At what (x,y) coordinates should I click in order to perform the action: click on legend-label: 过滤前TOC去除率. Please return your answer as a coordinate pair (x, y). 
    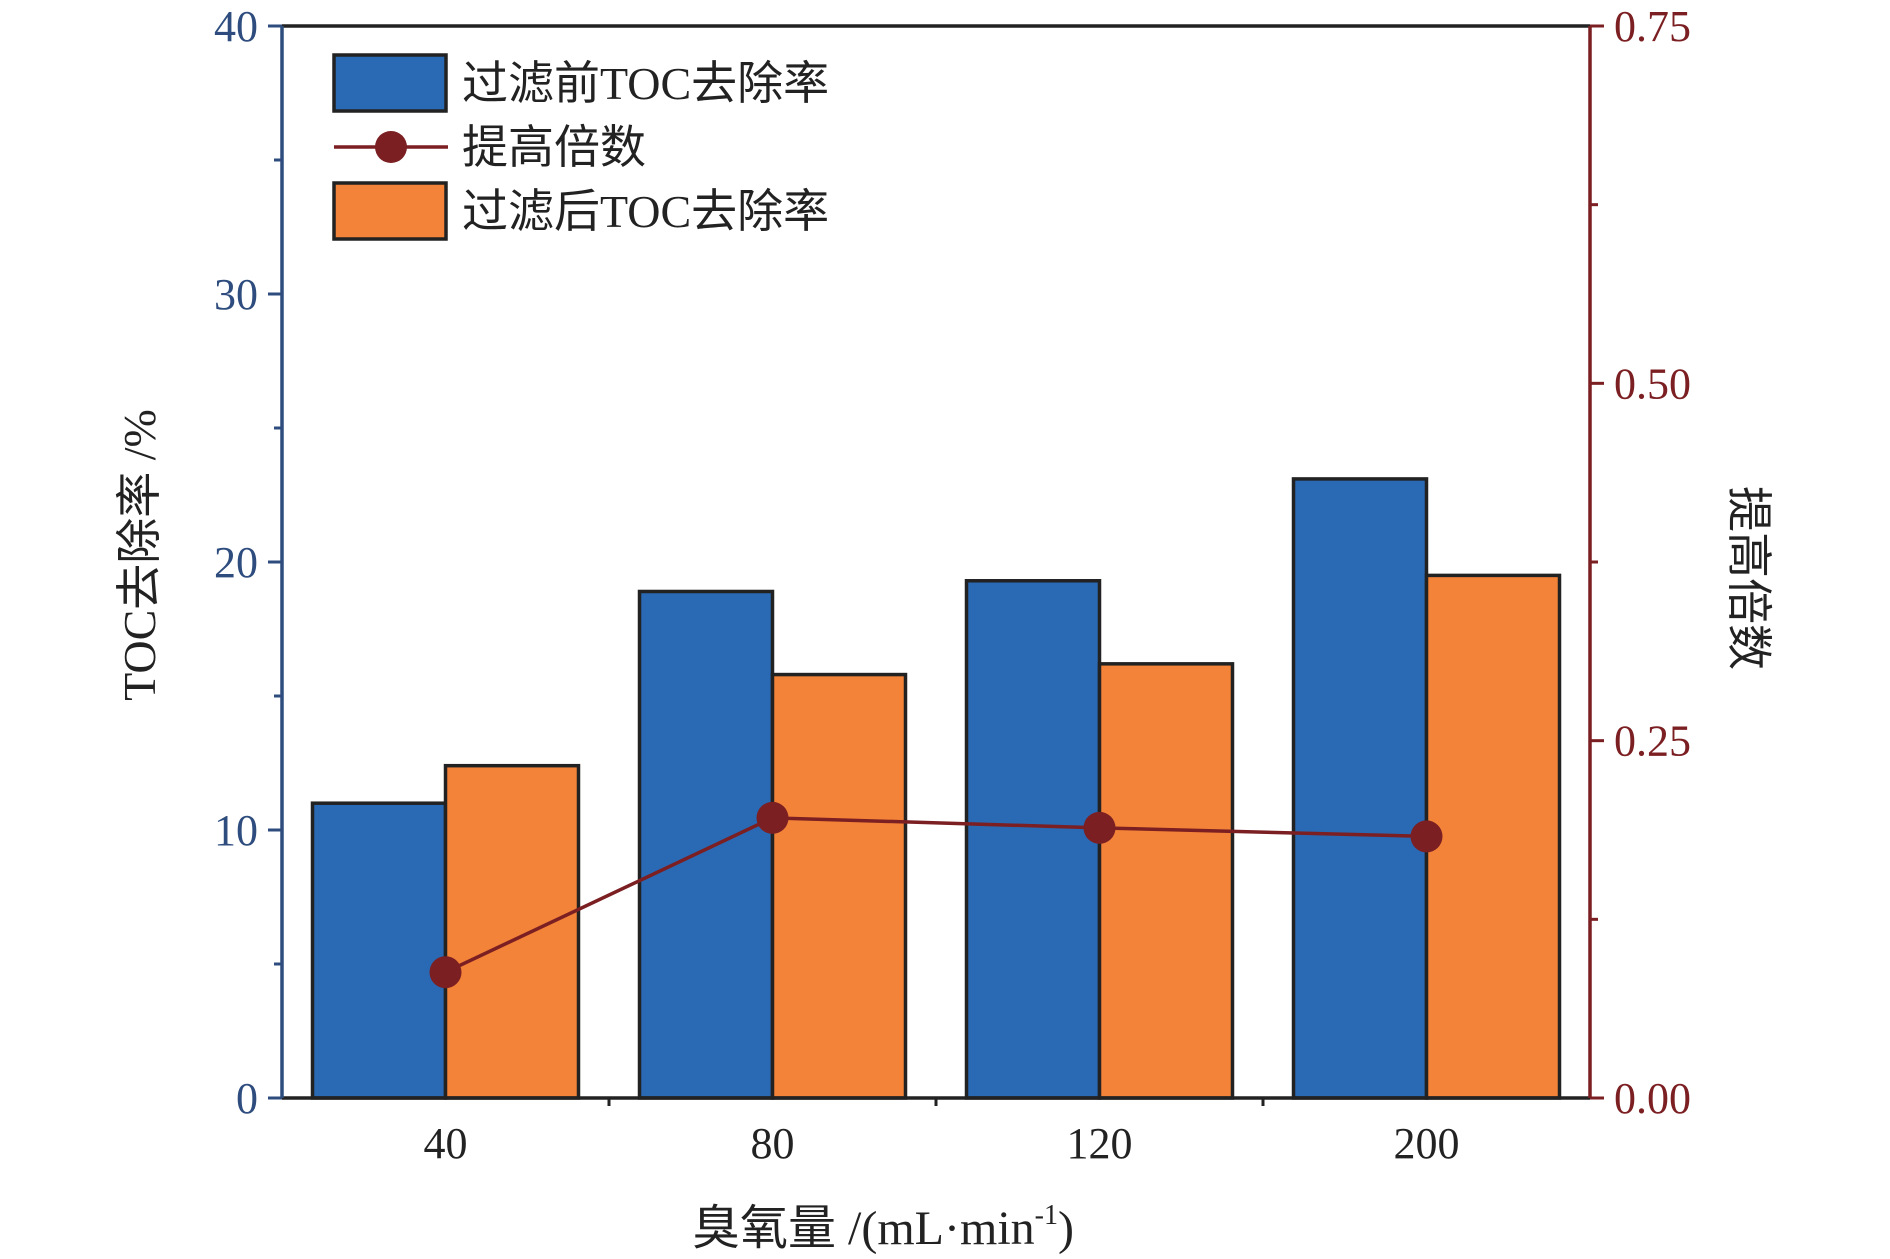
    Looking at the image, I should click on (645, 83).